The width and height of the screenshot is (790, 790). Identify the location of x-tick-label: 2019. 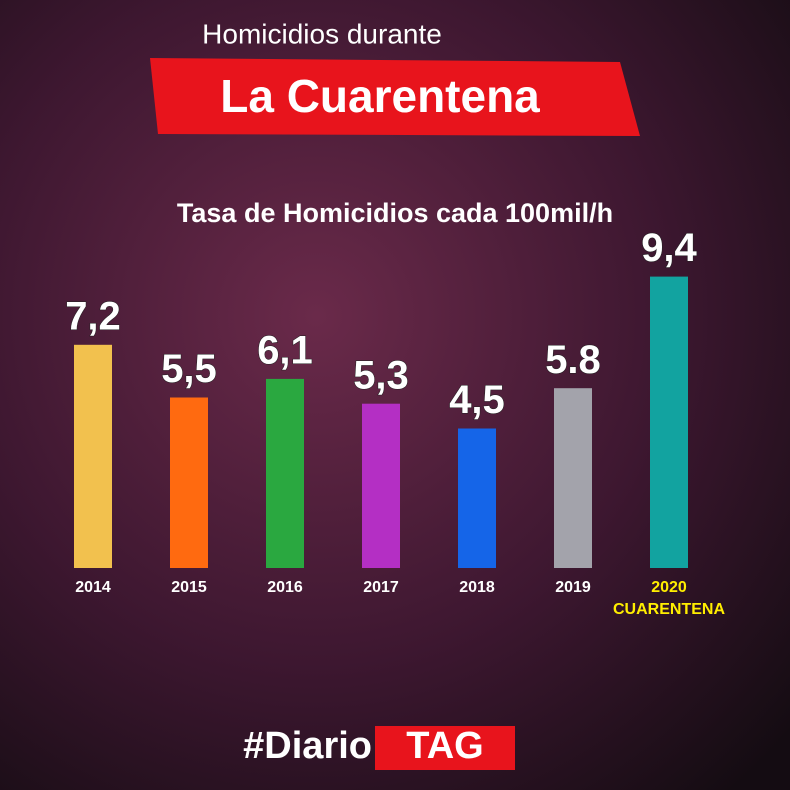
(573, 587).